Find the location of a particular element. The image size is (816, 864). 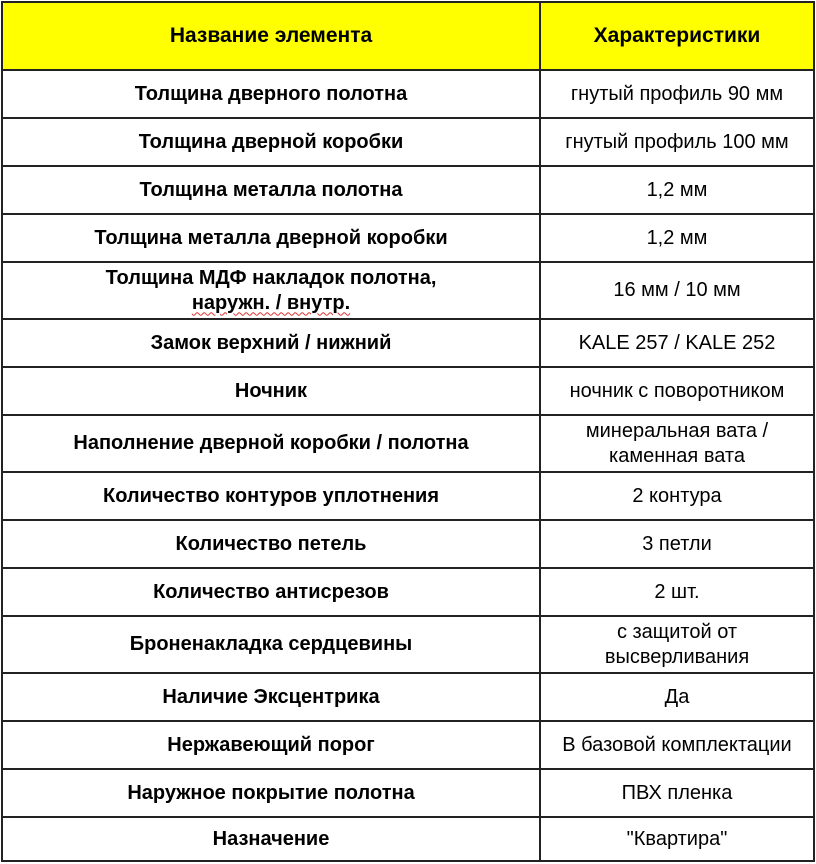

element-name-cell: Наличие Эксцентрика is located at coordinates (271, 697).